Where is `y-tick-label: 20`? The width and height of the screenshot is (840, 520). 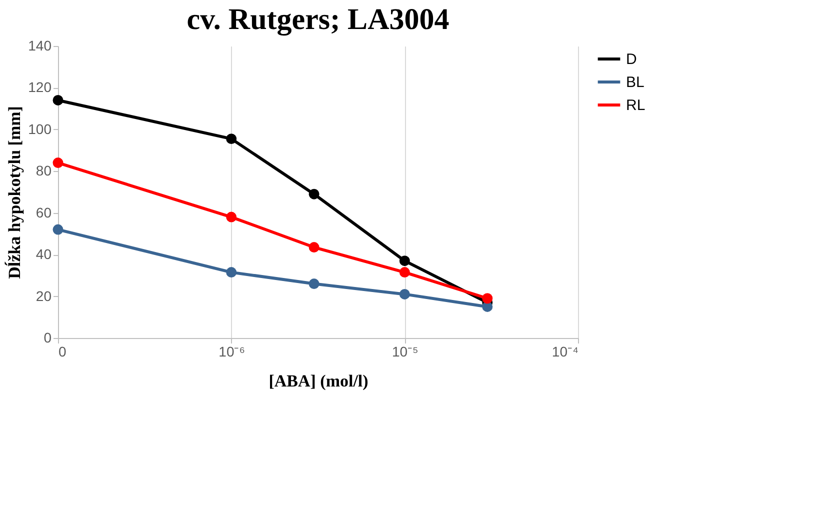 y-tick-label: 20 is located at coordinates (44, 296).